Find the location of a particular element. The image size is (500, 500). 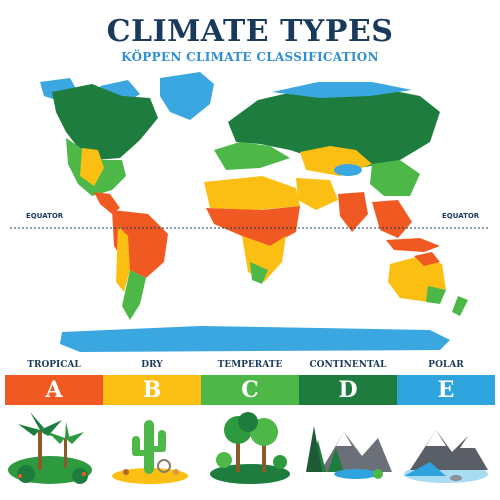

climate-scenes is located at coordinates (248, 448).